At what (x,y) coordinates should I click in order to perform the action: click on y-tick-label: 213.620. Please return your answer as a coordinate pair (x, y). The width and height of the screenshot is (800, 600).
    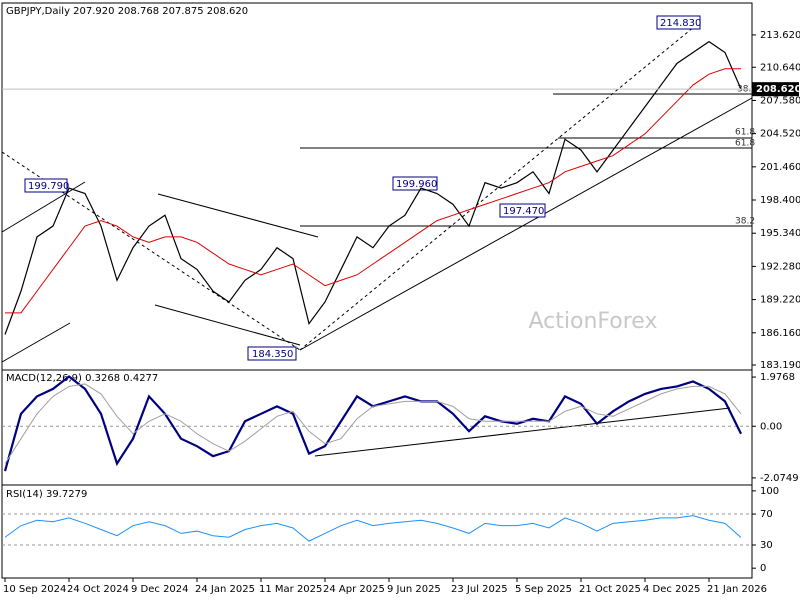
    Looking at the image, I should click on (780, 35).